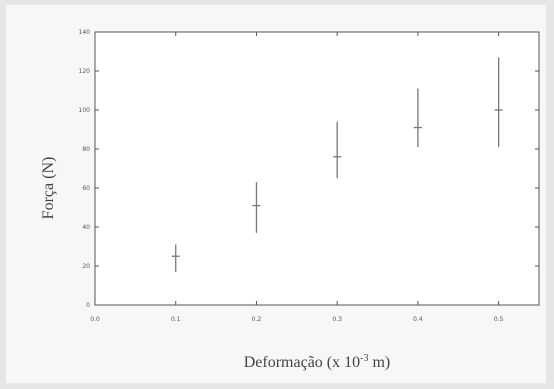  I want to click on x-axis-title-exponent: -3, so click(364, 358).